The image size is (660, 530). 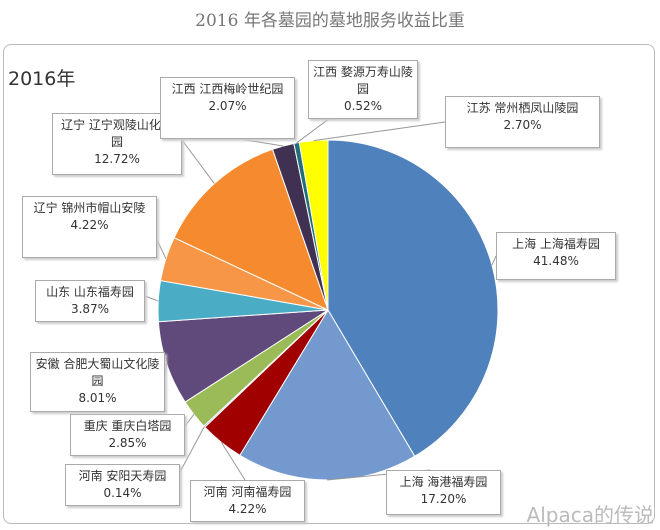 I want to click on data-label: 河南 河南福寿园 4.22%, so click(x=247, y=501).